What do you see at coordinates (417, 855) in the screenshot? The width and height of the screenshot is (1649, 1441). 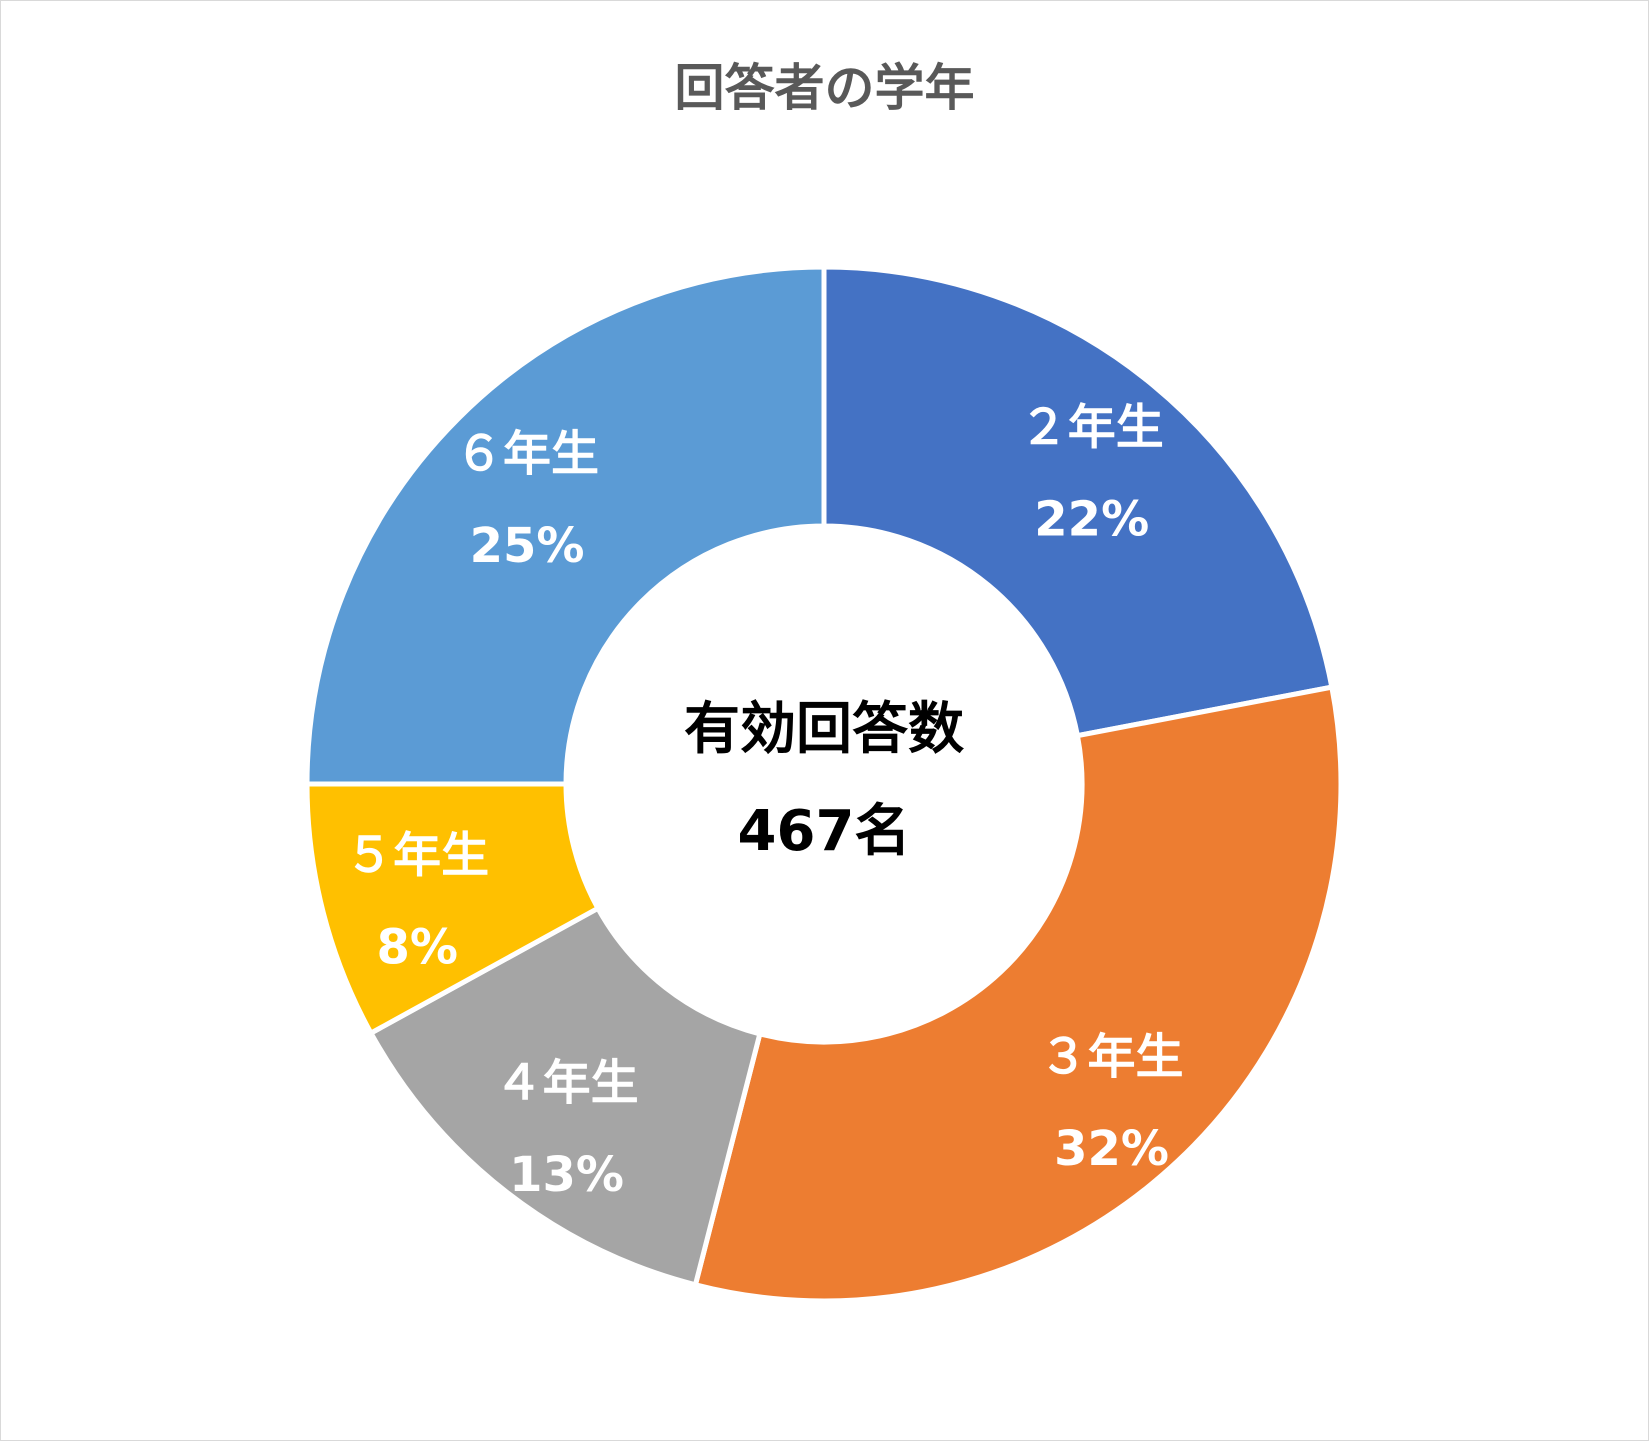 I see `slice-4-name-label: ５年生` at bounding box center [417, 855].